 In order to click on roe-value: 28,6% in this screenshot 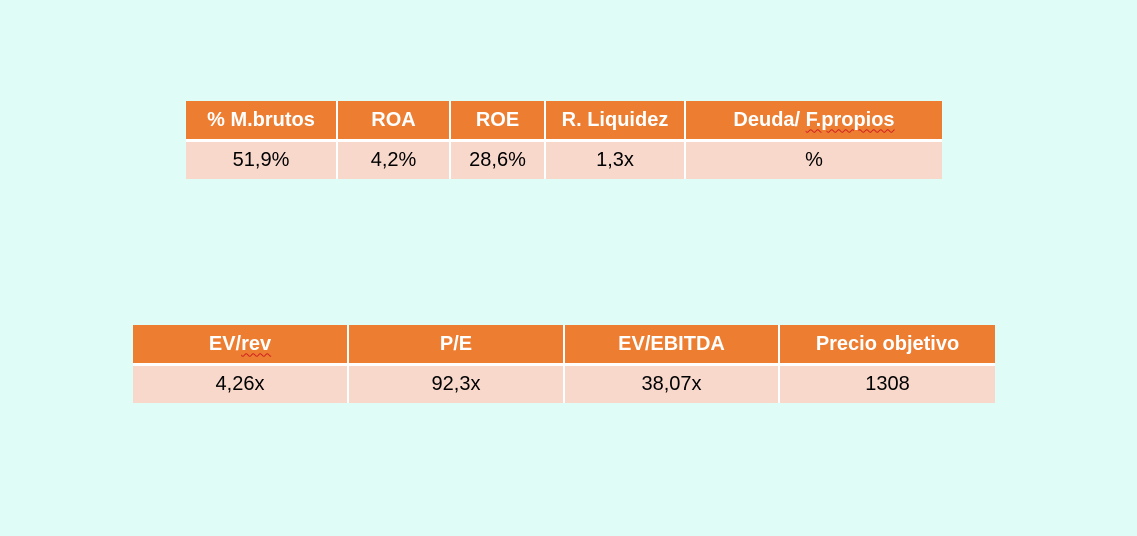, I will do `click(498, 159)`.